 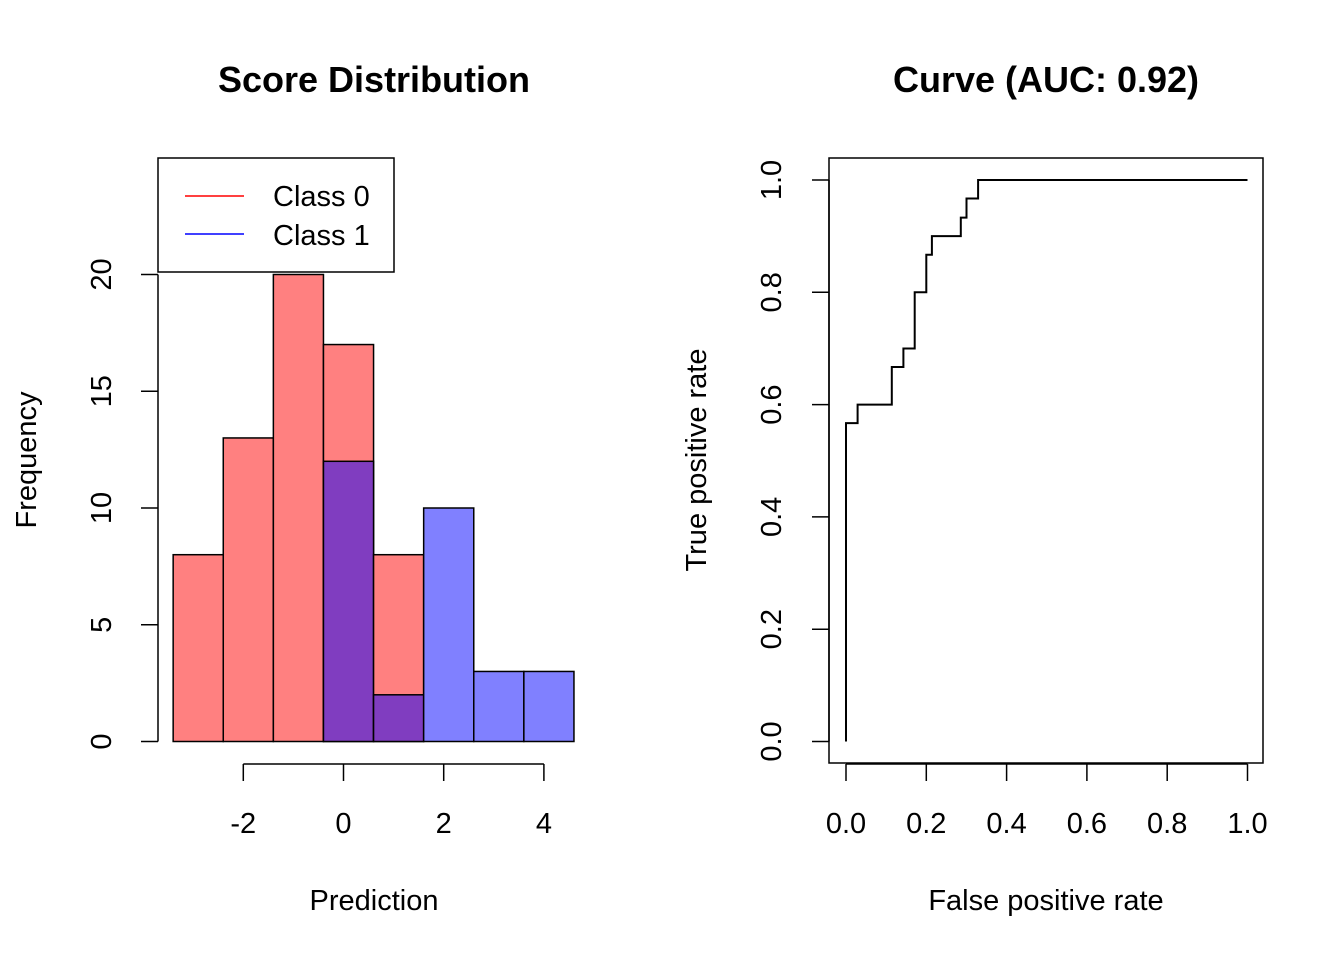 I want to click on histogram-y-tick-label: 5, so click(x=102, y=625).